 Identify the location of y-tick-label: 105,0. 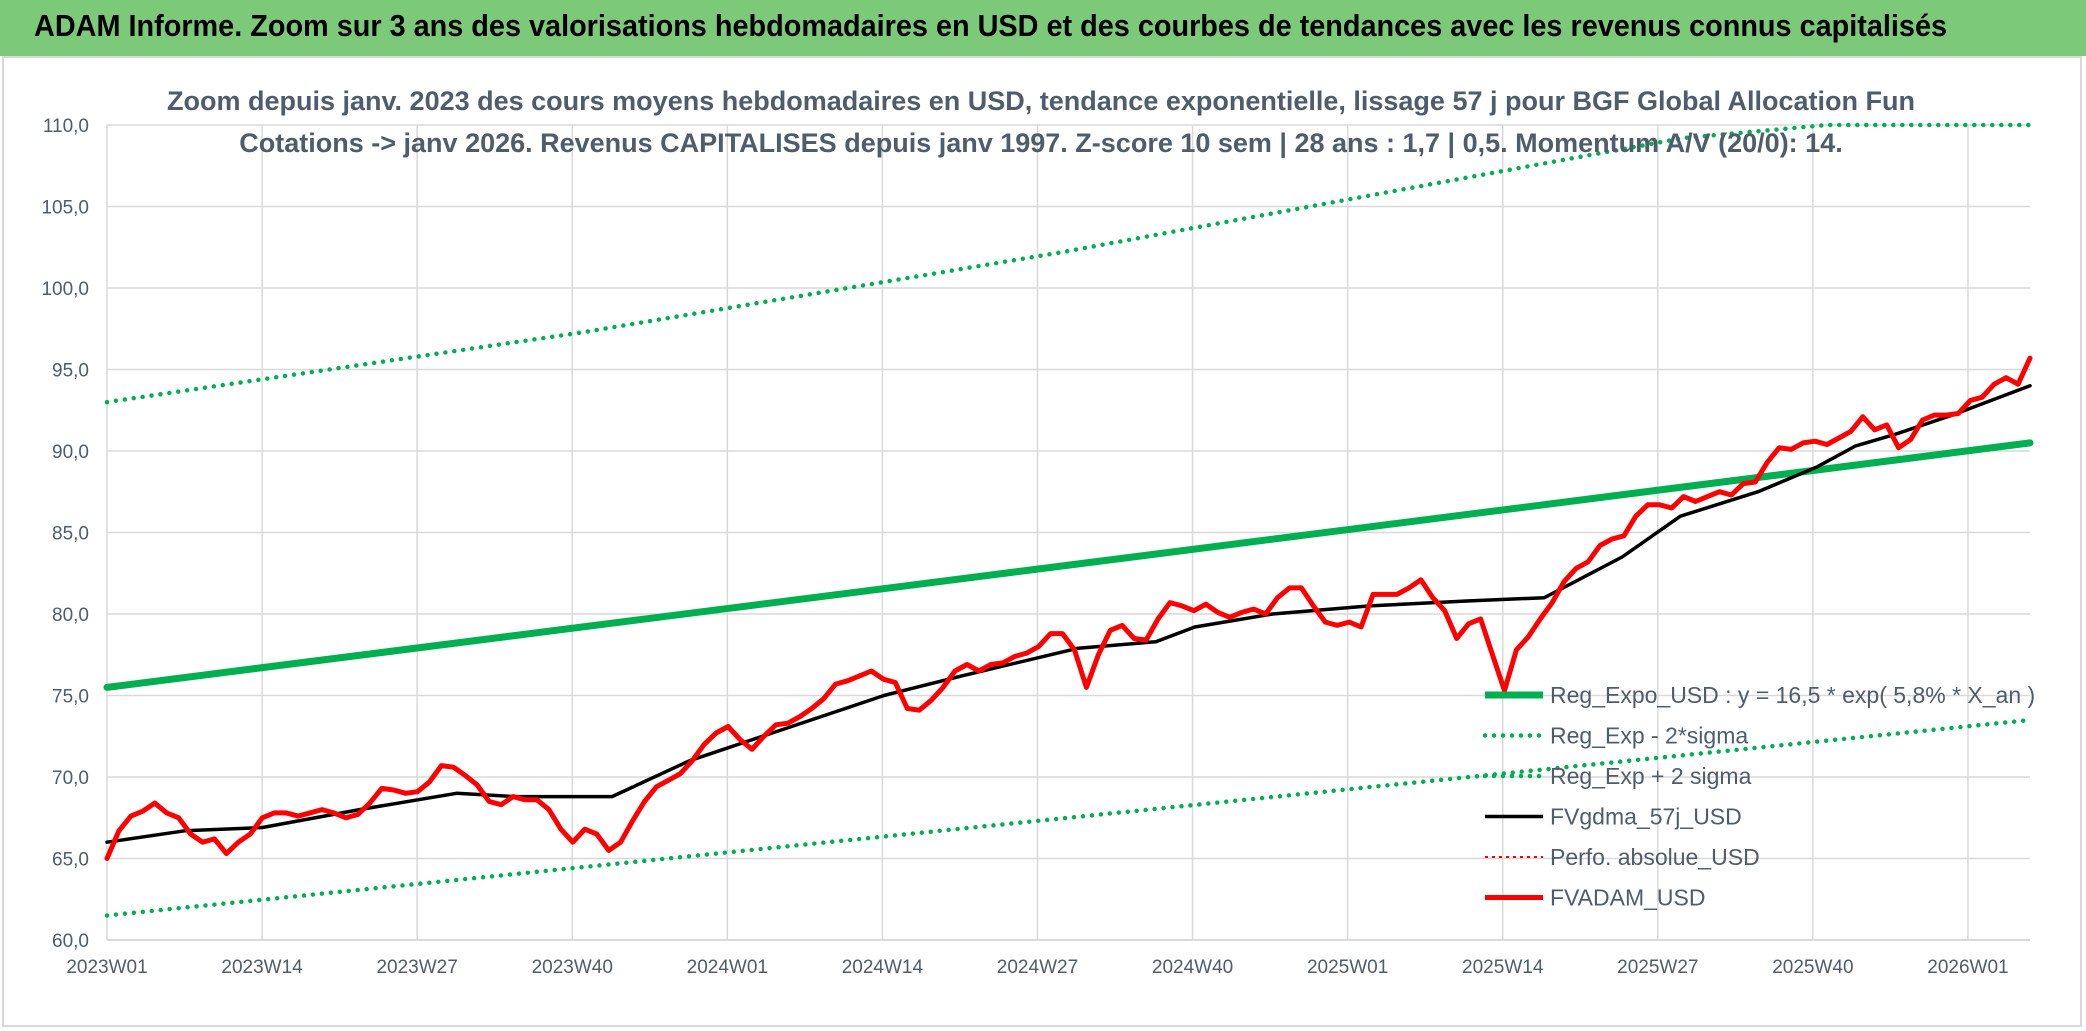
(65, 208).